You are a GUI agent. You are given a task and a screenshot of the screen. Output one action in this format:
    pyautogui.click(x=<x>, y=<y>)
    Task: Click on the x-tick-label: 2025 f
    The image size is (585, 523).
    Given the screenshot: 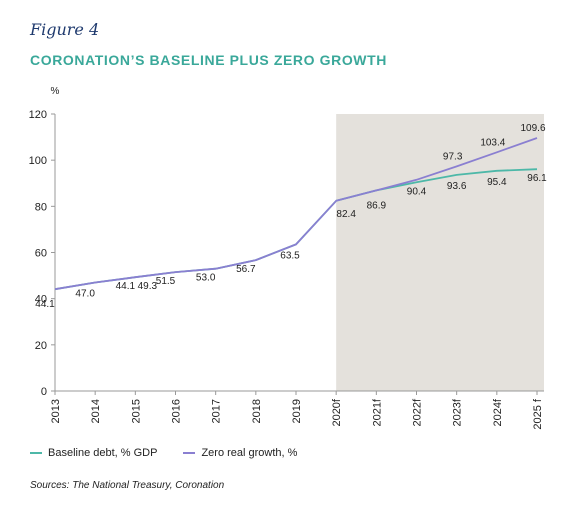 What is the action you would take?
    pyautogui.click(x=538, y=414)
    